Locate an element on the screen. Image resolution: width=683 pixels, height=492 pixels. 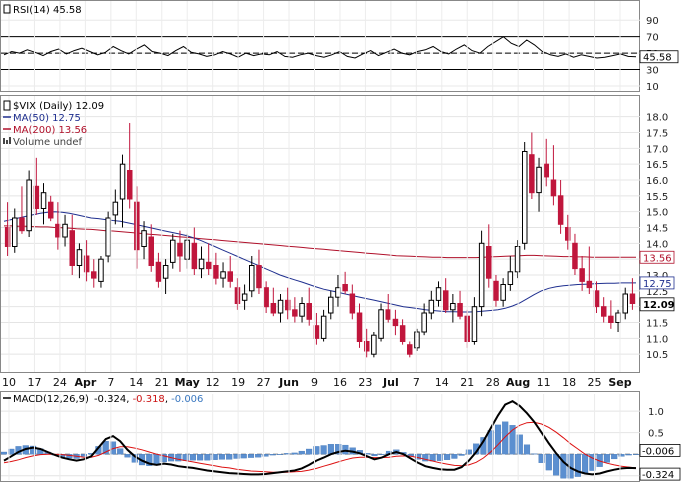
rsi-legend-icon is located at coordinates (7, 9).